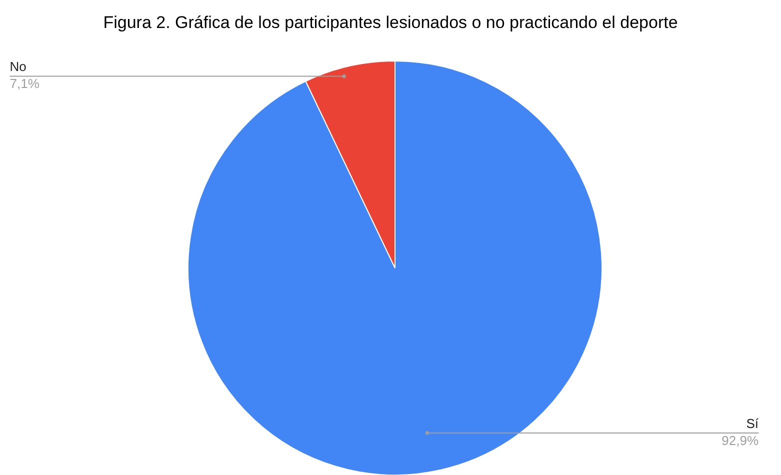  I want to click on data-label: 92,9%, so click(740, 440).